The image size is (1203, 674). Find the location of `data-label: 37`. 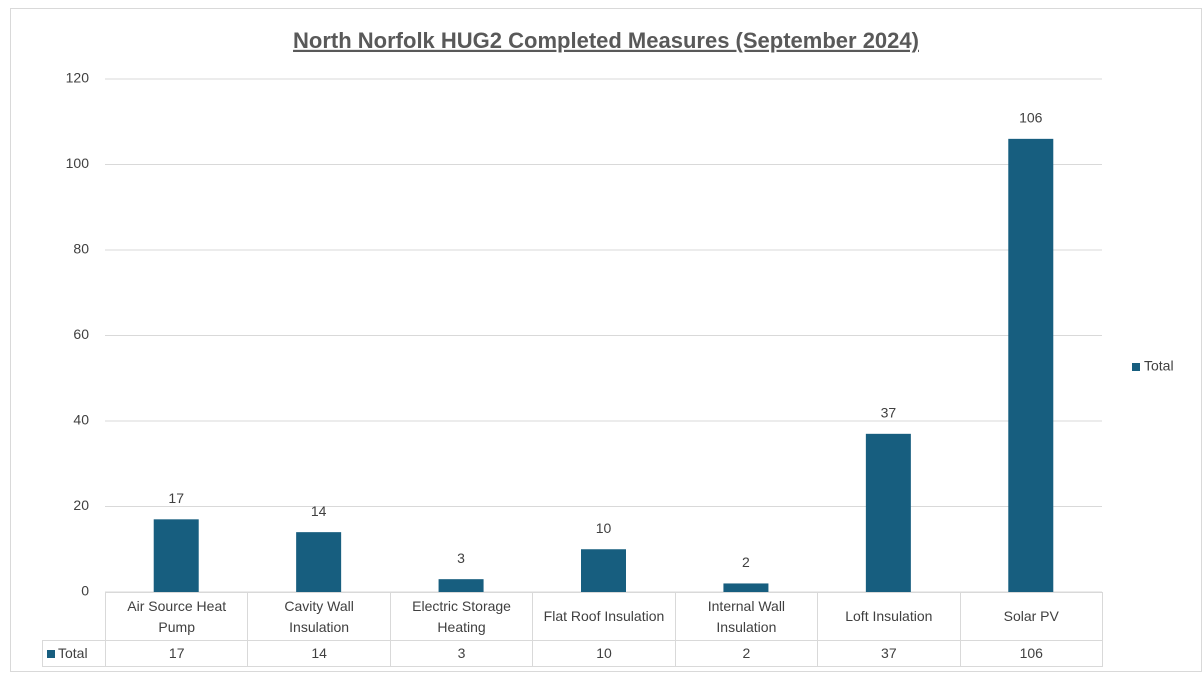

data-label: 37 is located at coordinates (889, 413).